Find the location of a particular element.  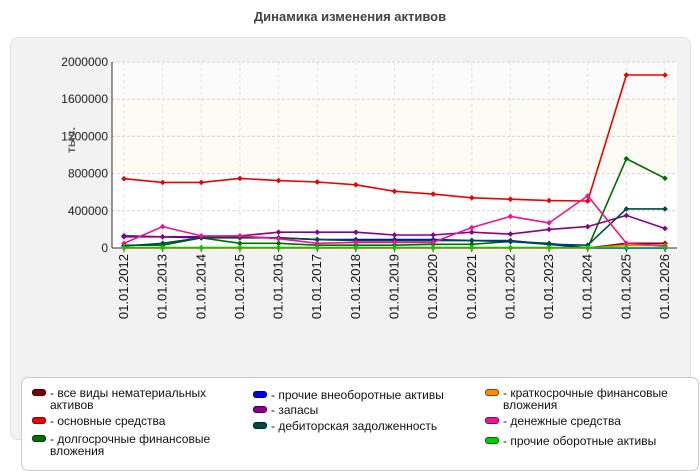

series-денежные средства is located at coordinates (394, 221).